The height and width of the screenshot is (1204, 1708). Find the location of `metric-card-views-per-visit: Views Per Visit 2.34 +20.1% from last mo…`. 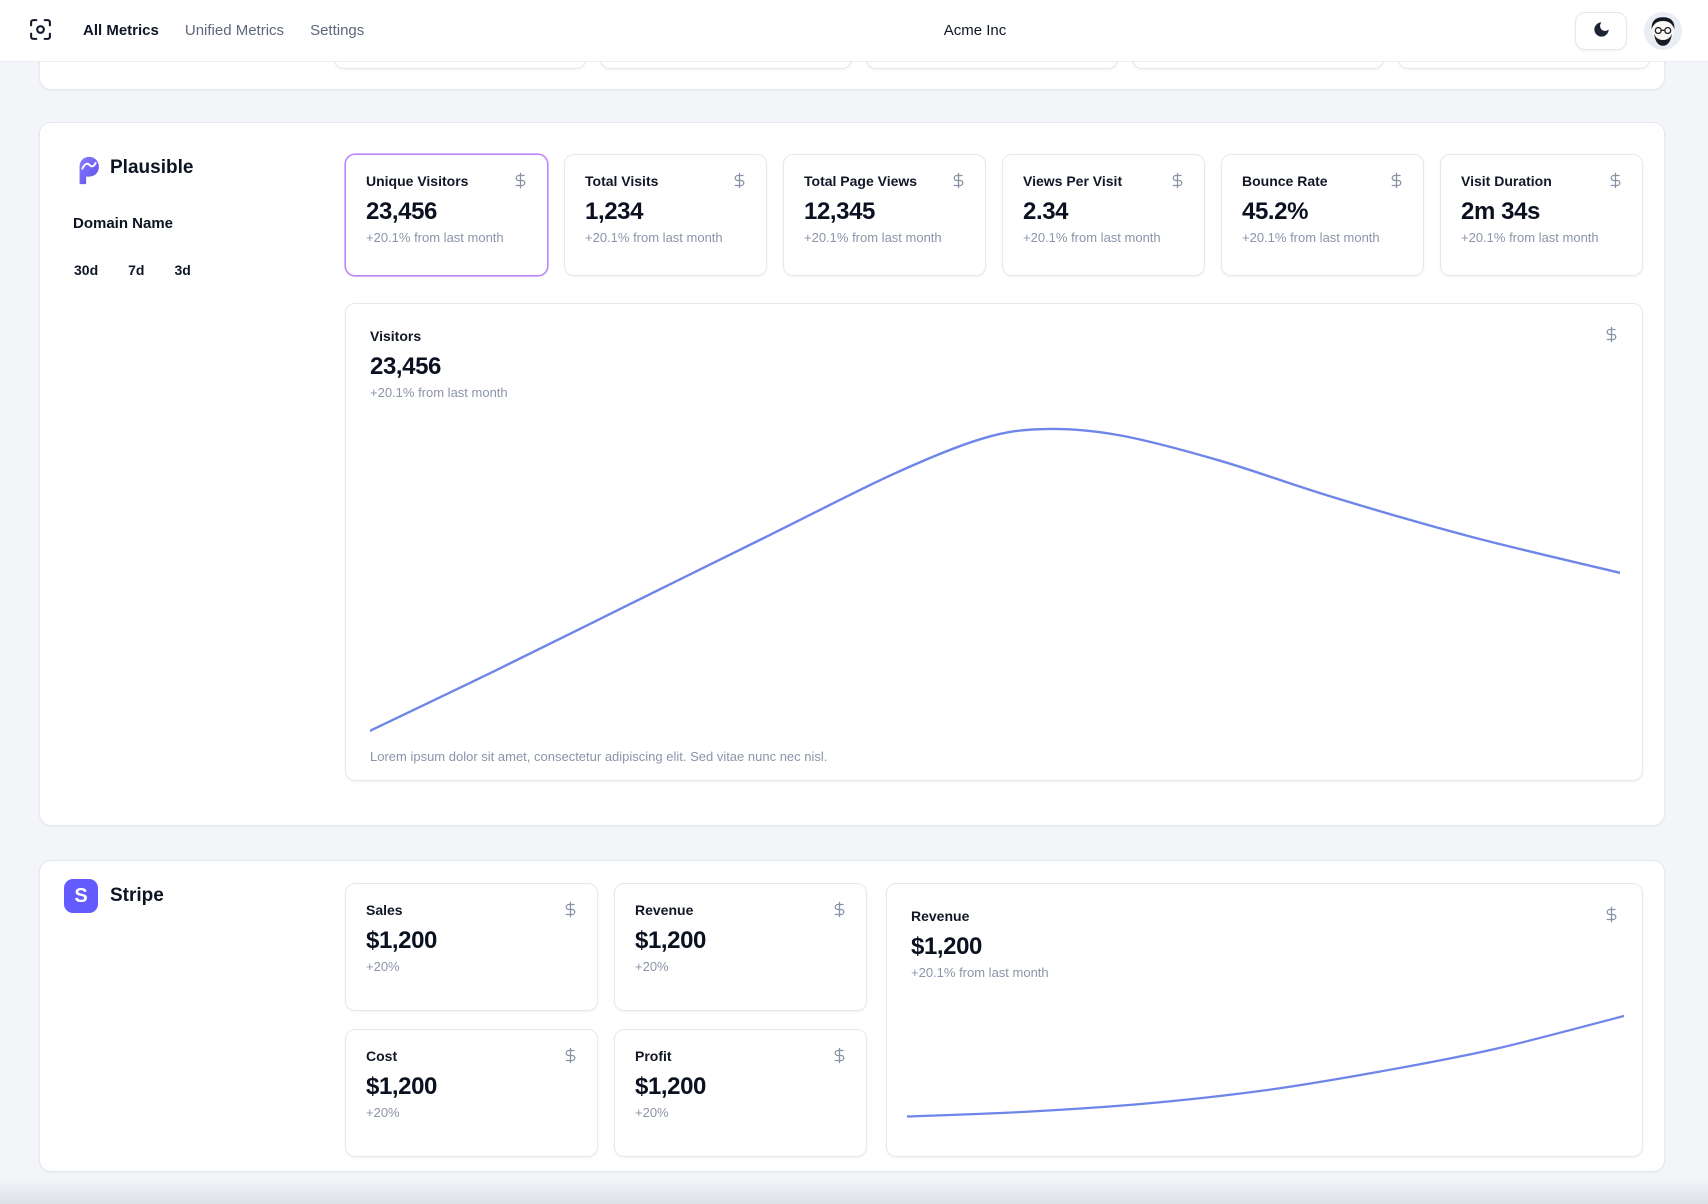

metric-card-views-per-visit: Views Per Visit 2.34 +20.1% from last mo… is located at coordinates (1103, 215).